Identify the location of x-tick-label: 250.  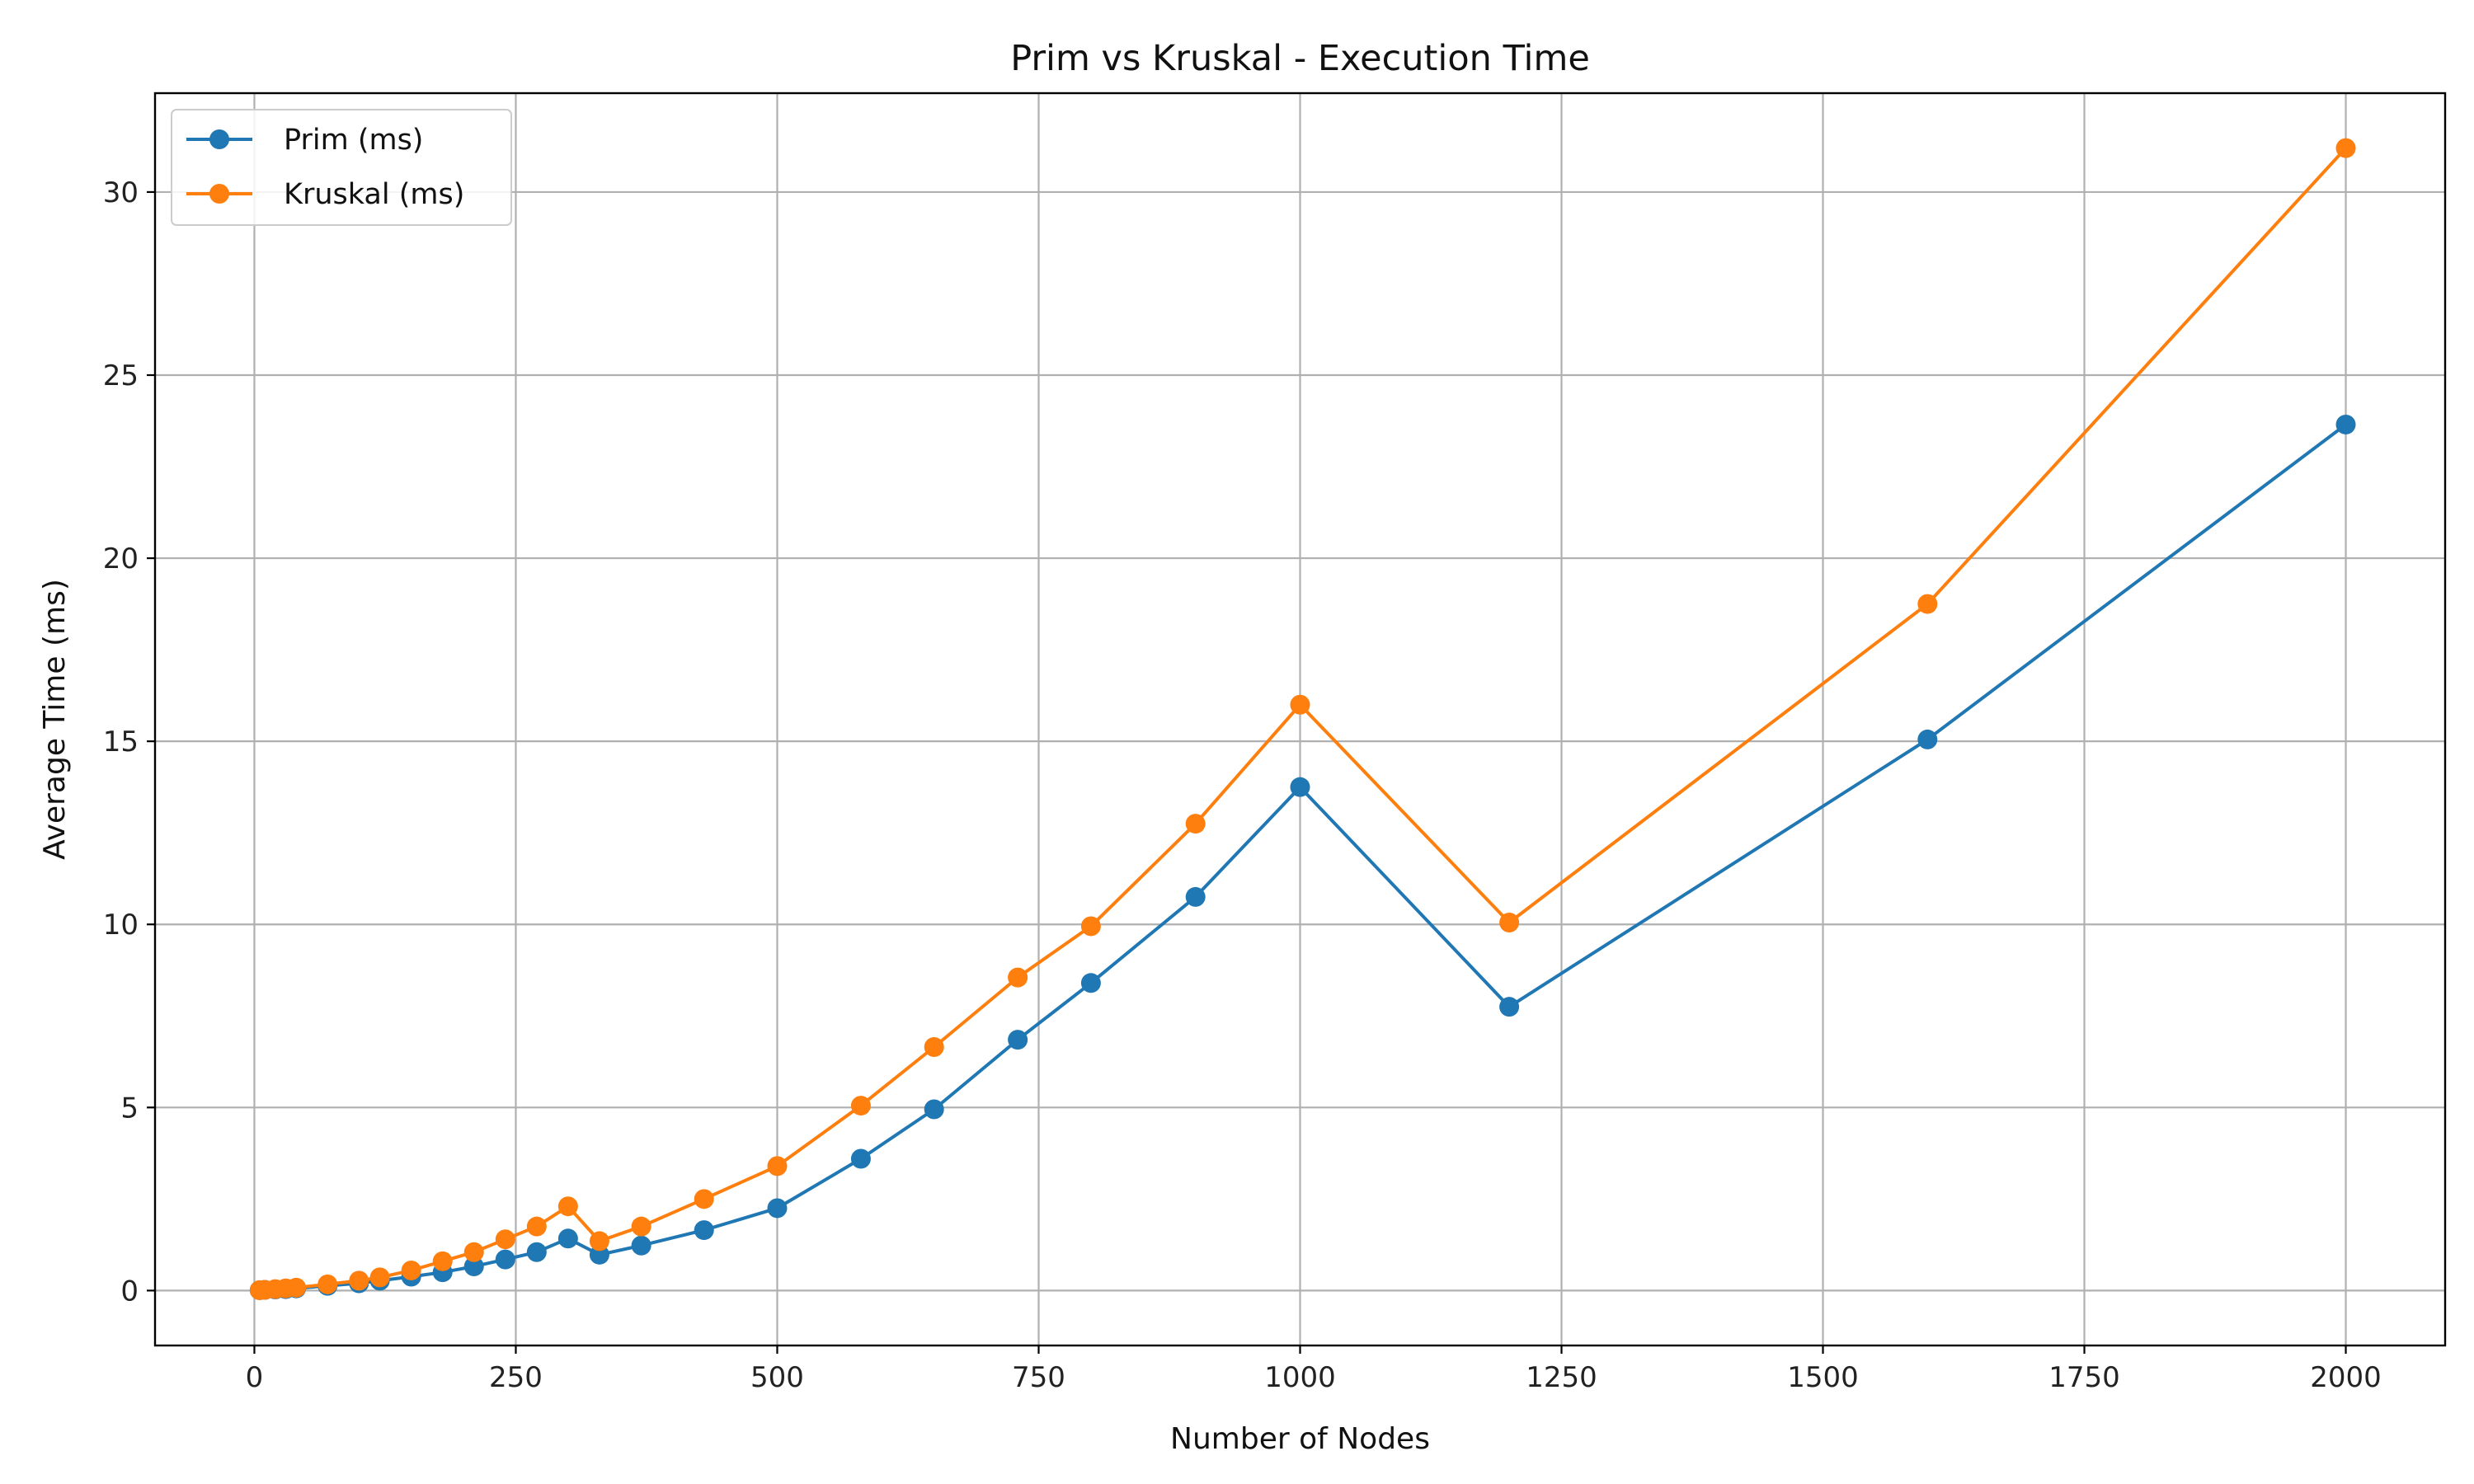
(516, 1377).